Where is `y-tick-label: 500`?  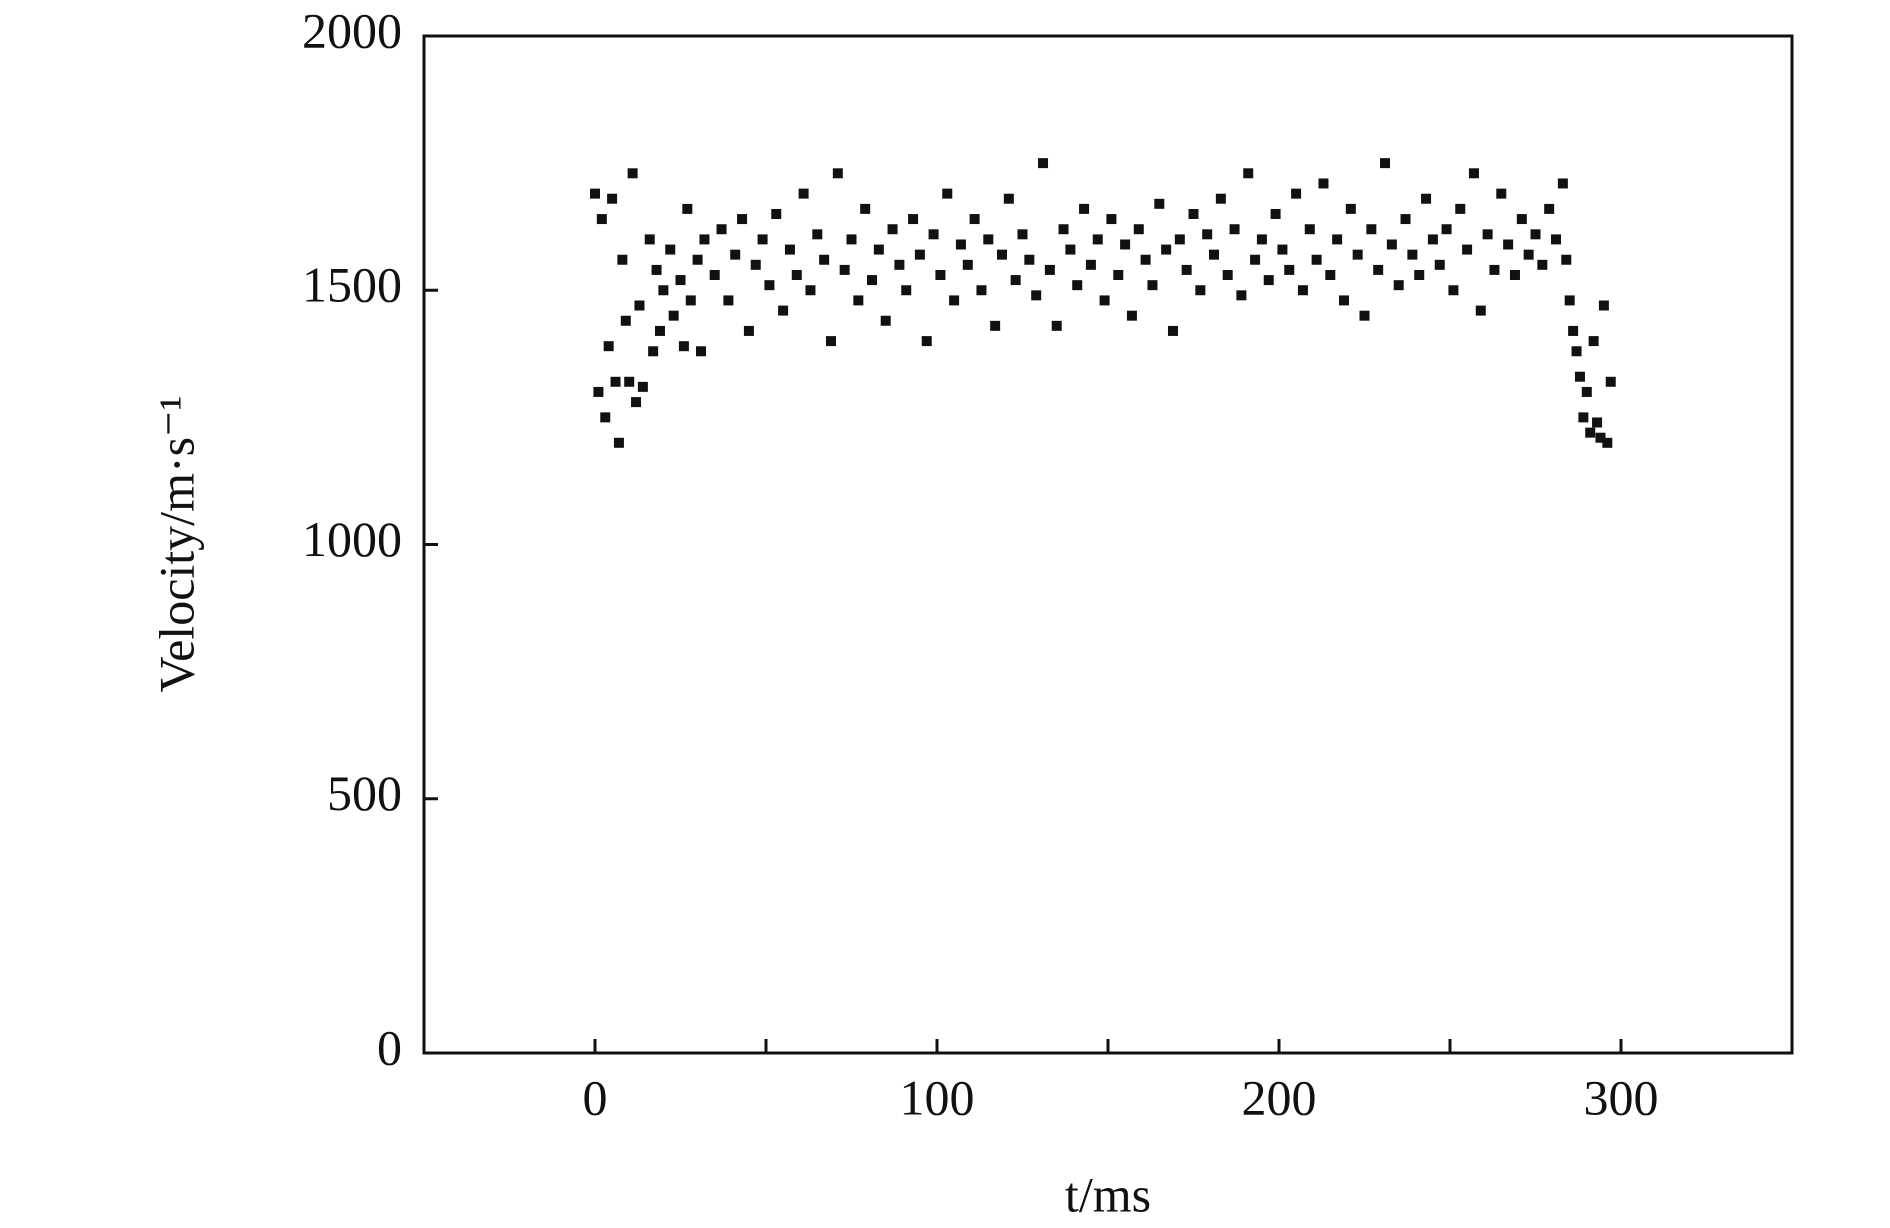
y-tick-label: 500 is located at coordinates (364, 793).